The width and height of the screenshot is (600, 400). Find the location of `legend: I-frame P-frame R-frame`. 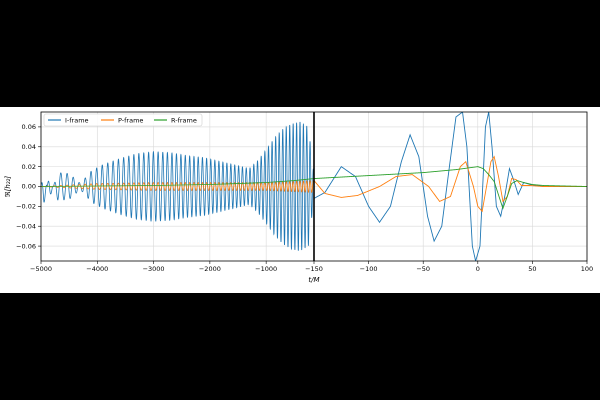

legend: I-frame P-frame R-frame is located at coordinates (123, 120).